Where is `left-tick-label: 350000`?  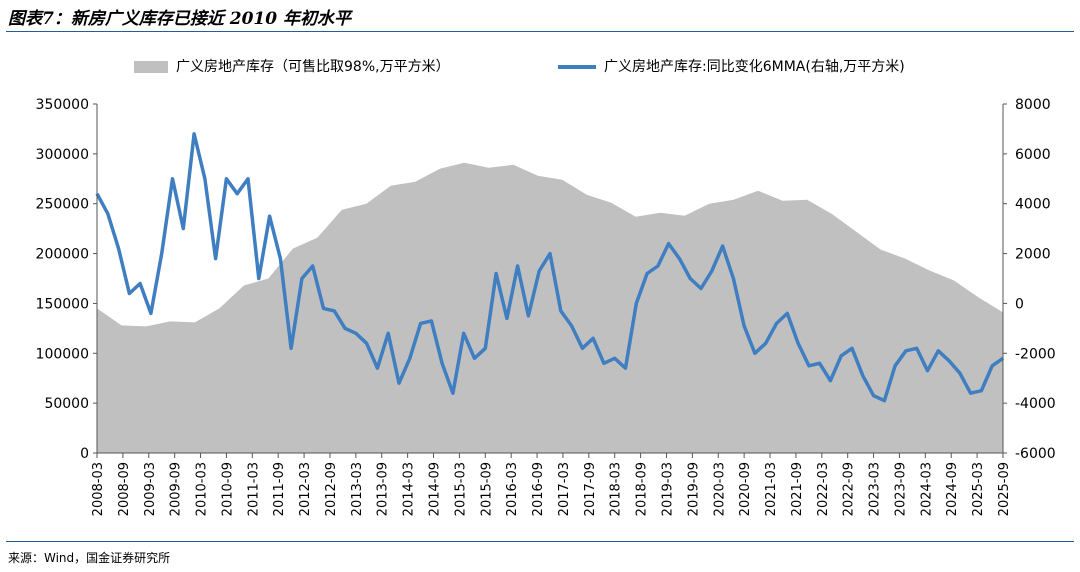
left-tick-label: 350000 is located at coordinates (62, 105).